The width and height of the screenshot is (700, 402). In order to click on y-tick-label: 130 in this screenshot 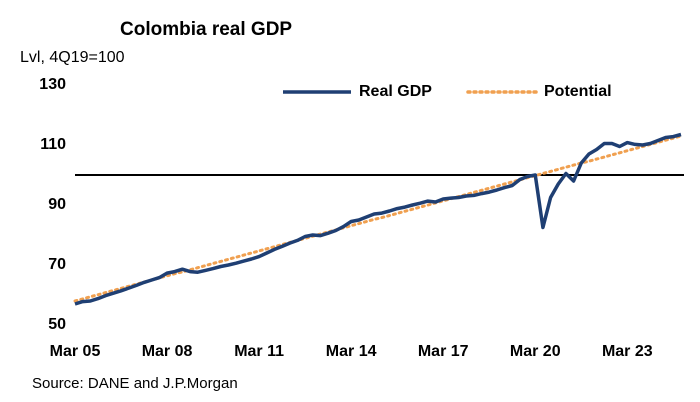, I will do `click(52, 84)`.